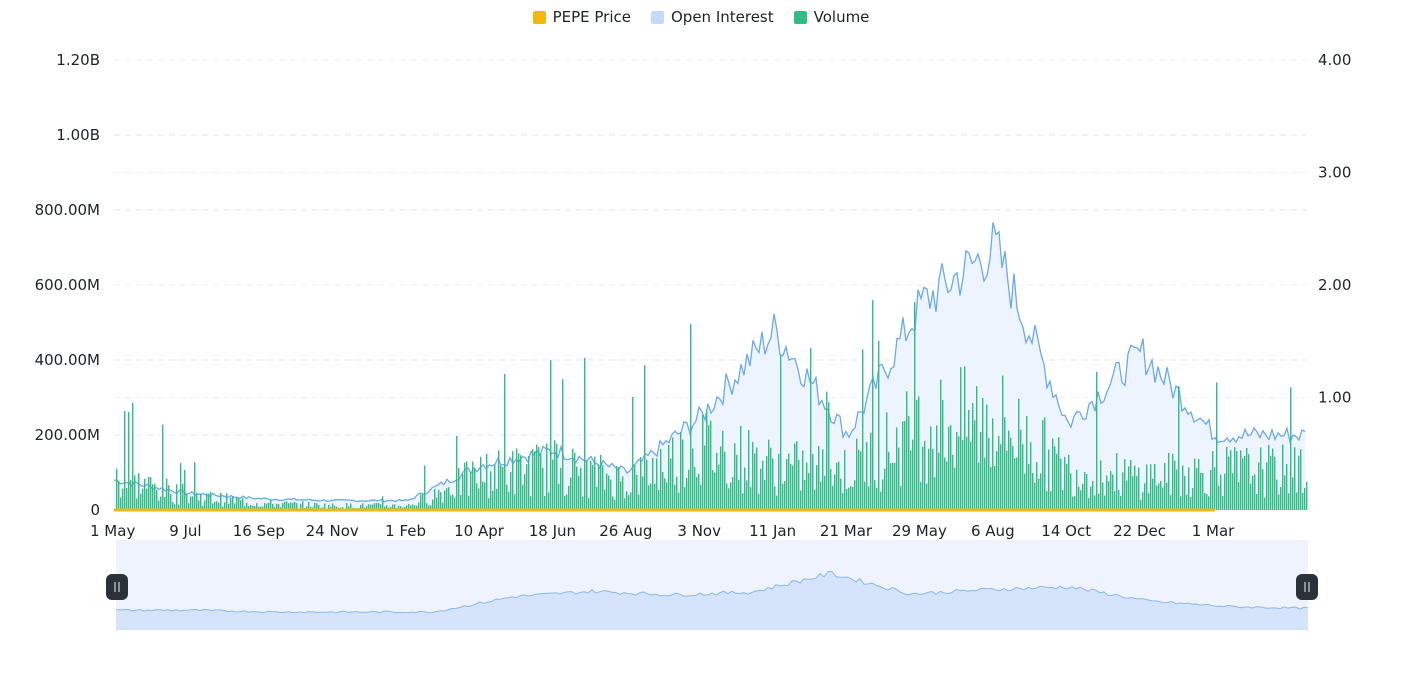 The height and width of the screenshot is (675, 1402). I want to click on legend-item-volume: Volume, so click(831, 17).